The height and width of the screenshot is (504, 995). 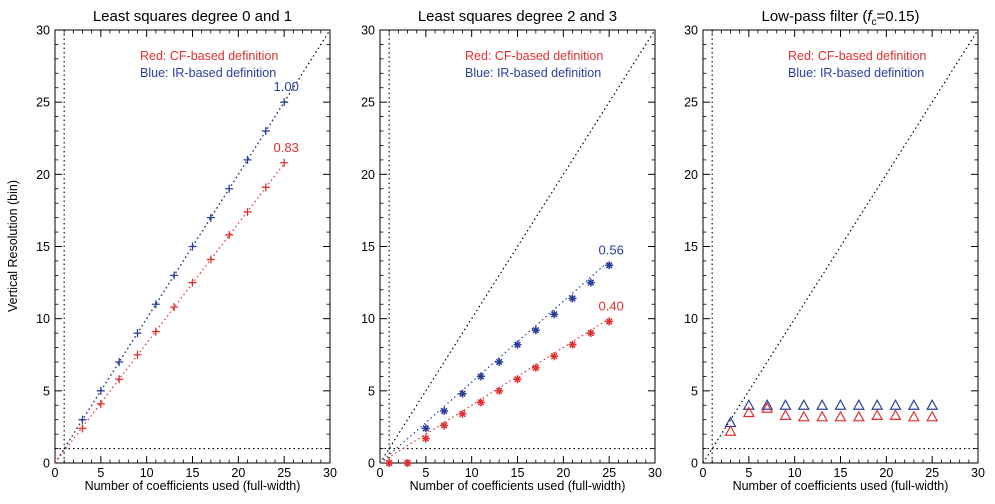 I want to click on series-red, so click(x=831, y=418).